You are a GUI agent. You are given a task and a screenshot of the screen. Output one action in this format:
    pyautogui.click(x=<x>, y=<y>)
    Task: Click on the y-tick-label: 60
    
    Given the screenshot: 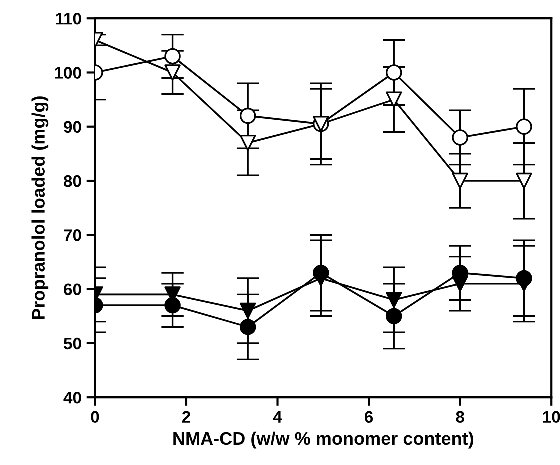 What is the action you would take?
    pyautogui.click(x=73, y=290)
    